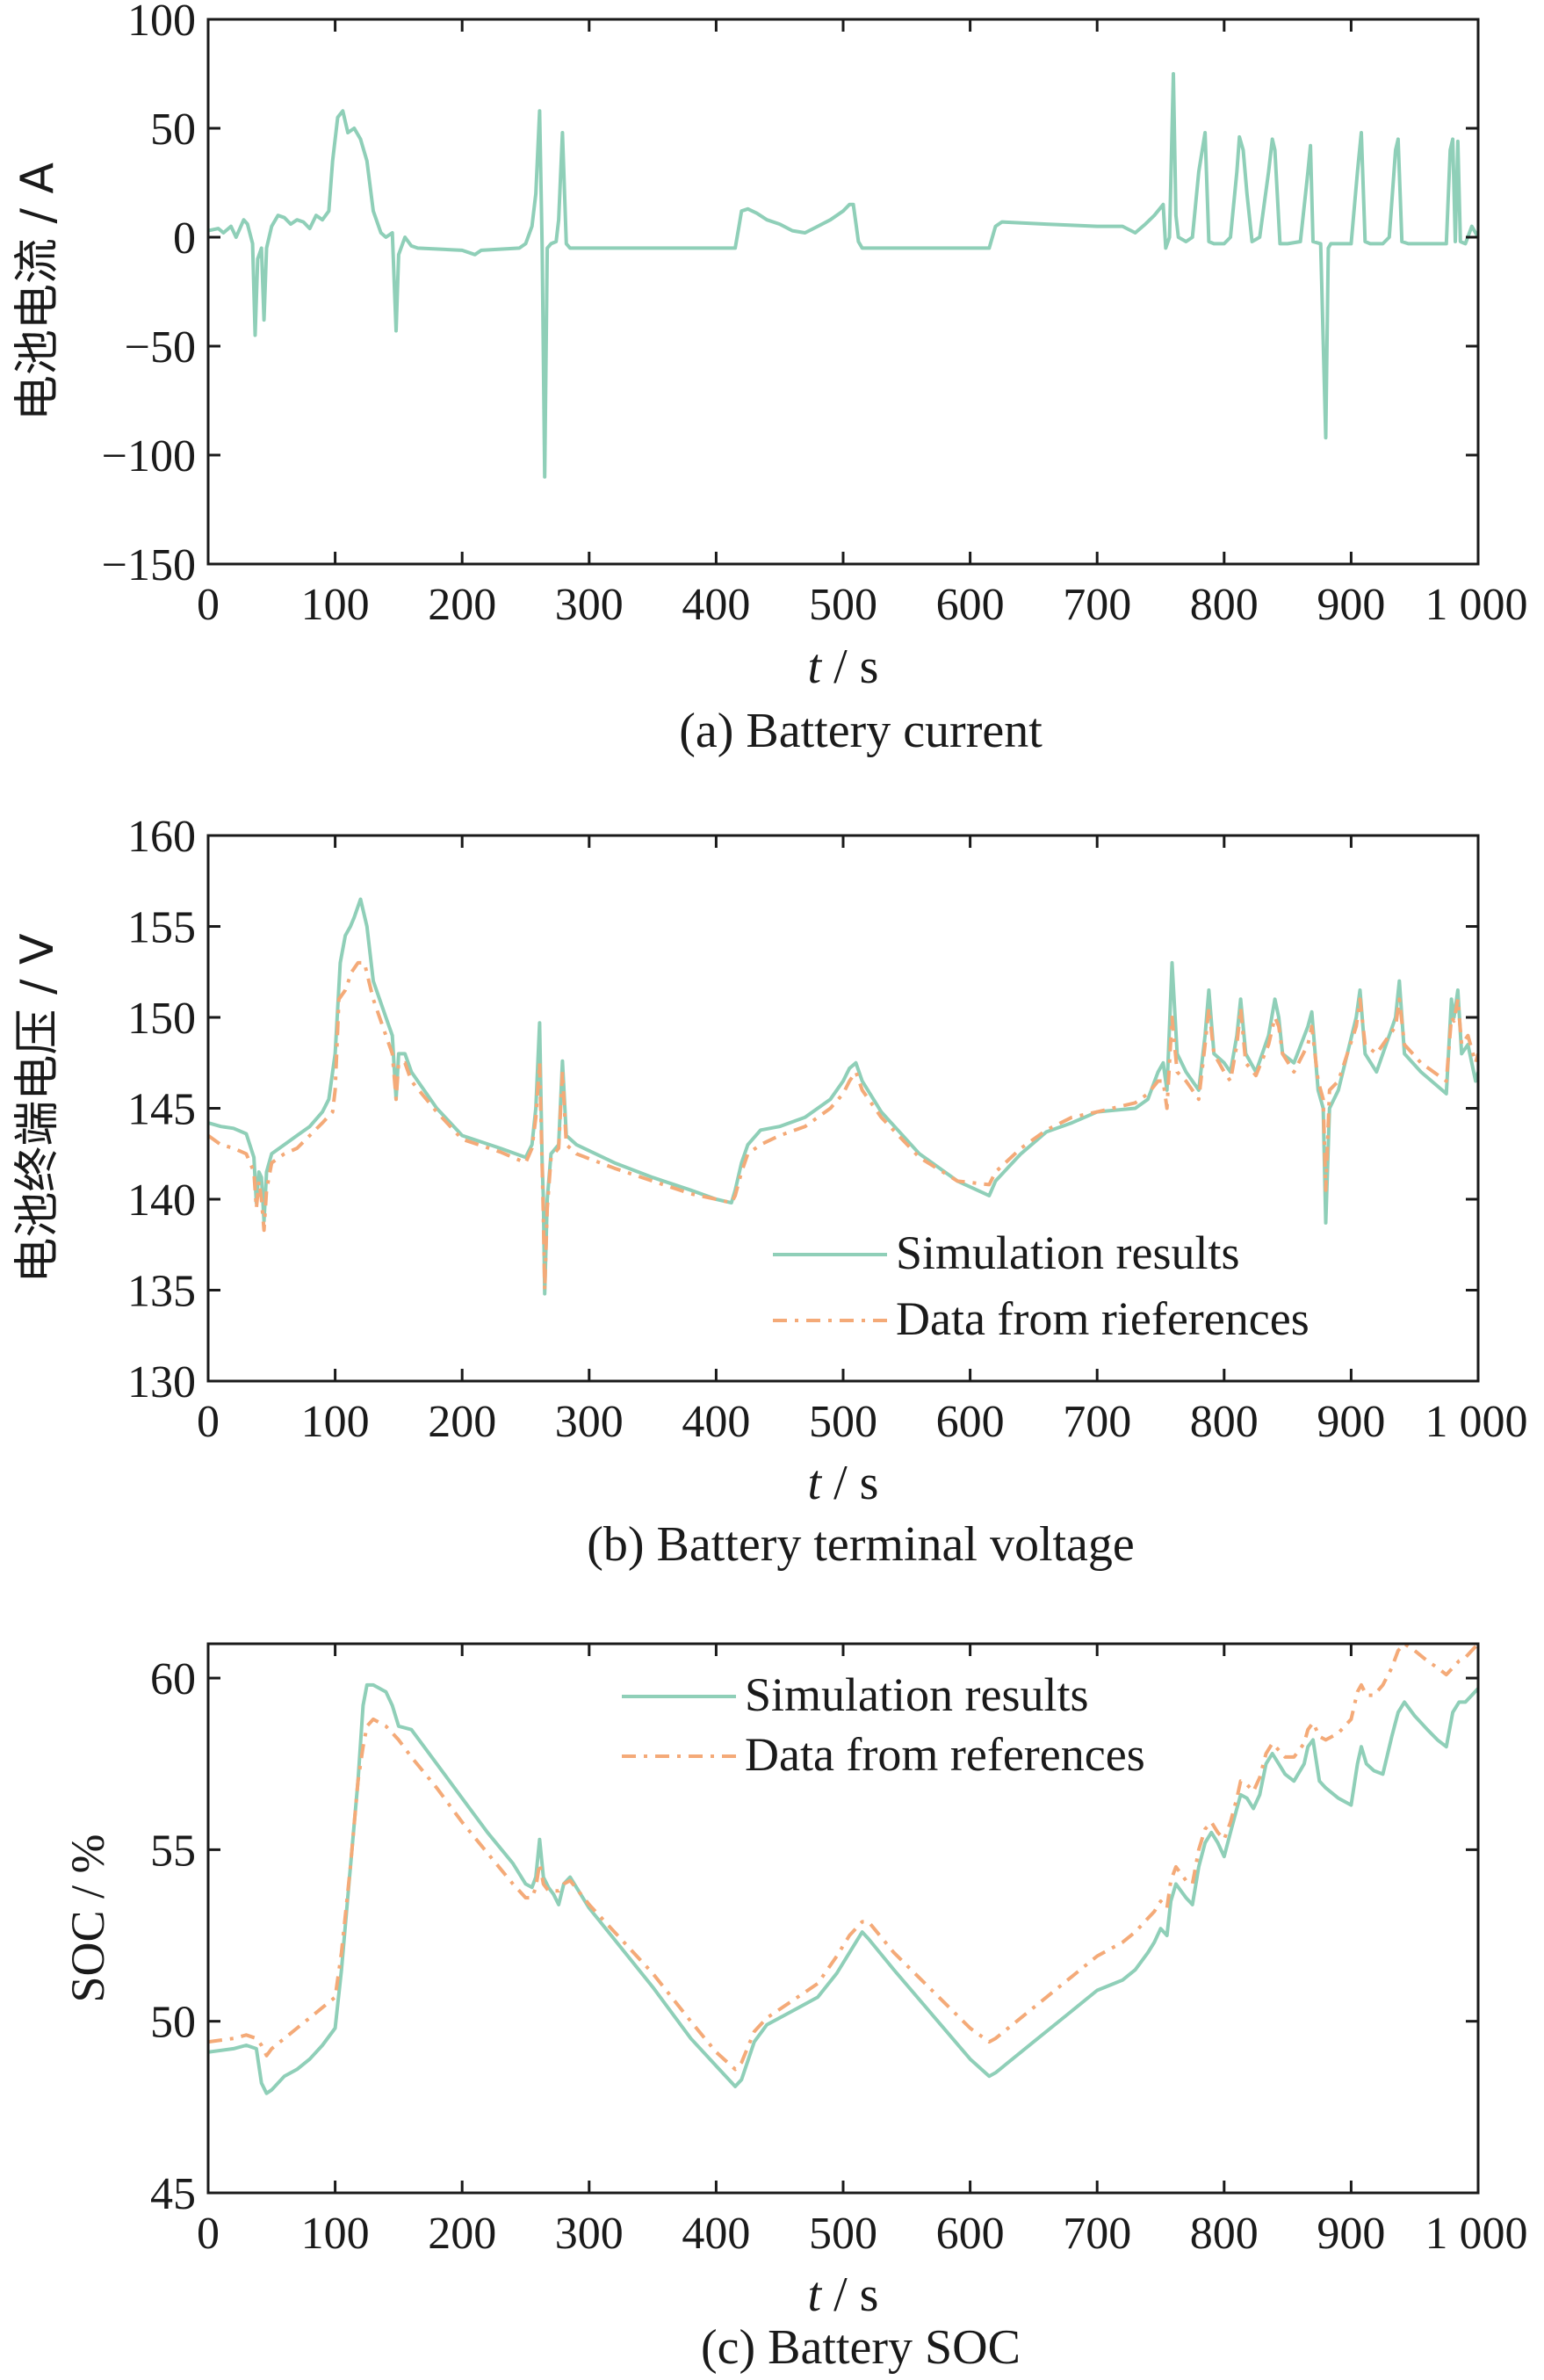 The image size is (1544, 2380). What do you see at coordinates (161, 23) in the screenshot?
I see `y-tick-label: 100` at bounding box center [161, 23].